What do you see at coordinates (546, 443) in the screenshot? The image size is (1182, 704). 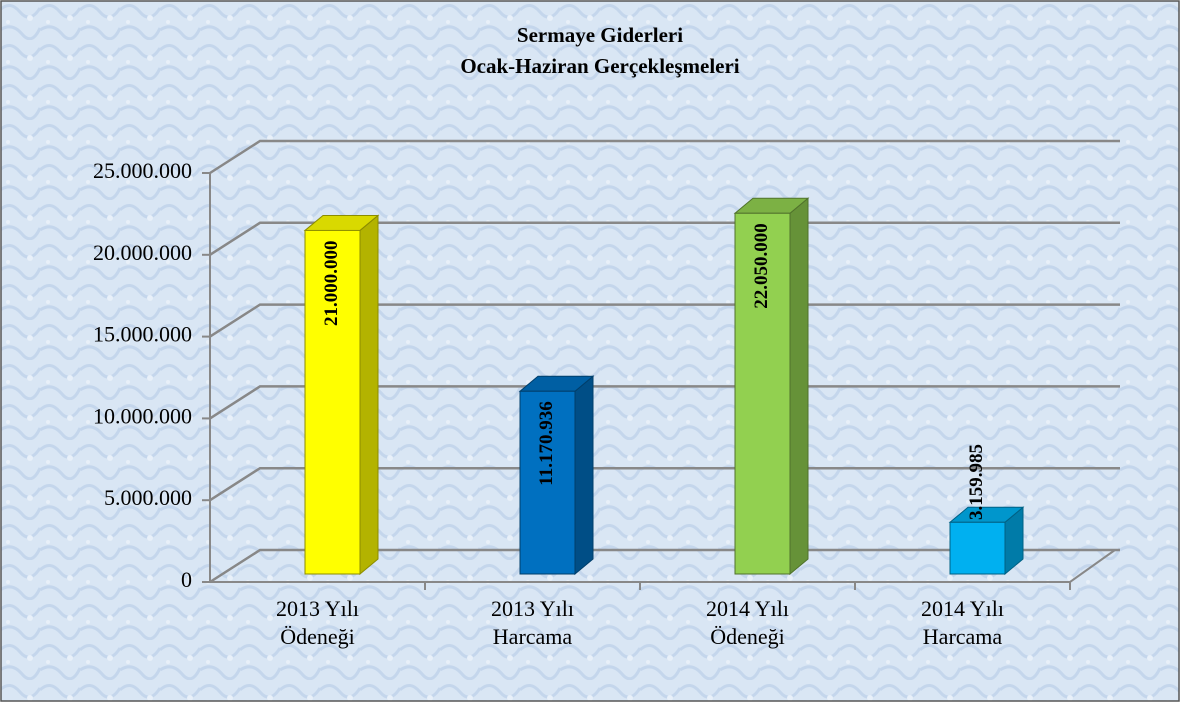 I see `value-label: 11.170.936` at bounding box center [546, 443].